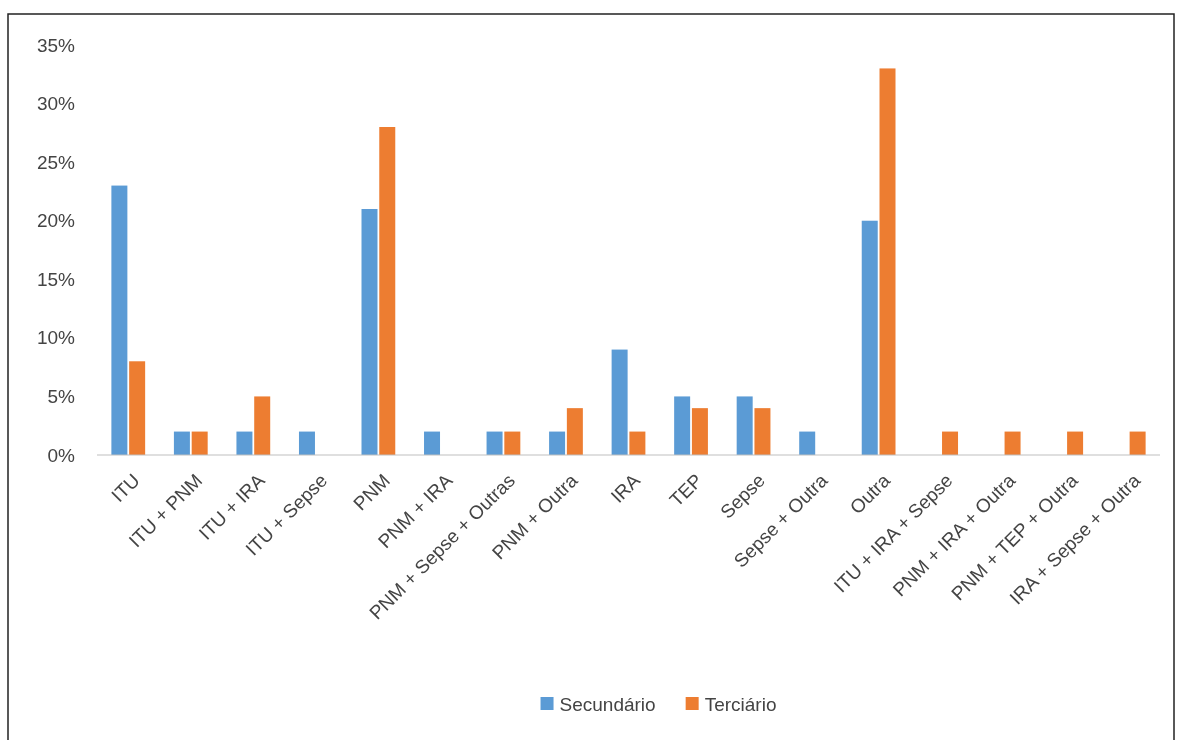  Describe the element at coordinates (56, 221) in the screenshot. I see `y-tick-label: 20%` at that location.